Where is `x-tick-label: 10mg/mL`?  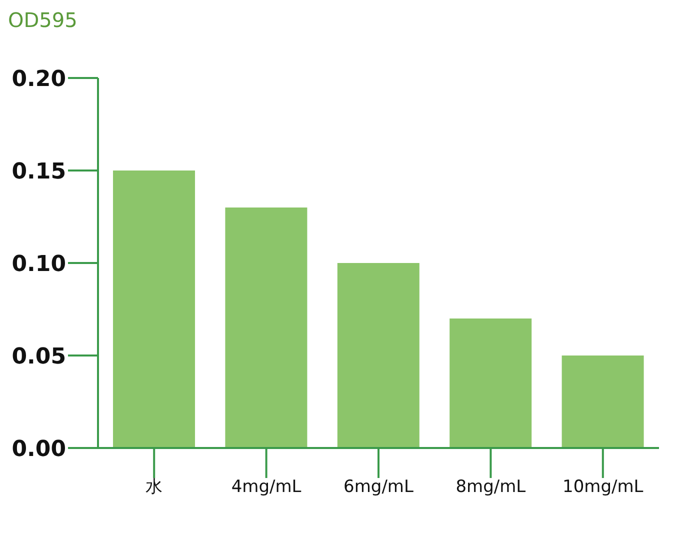
x-tick-label: 10mg/mL is located at coordinates (603, 487).